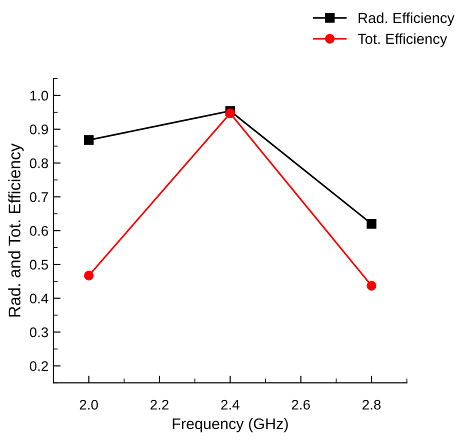 Image resolution: width=465 pixels, height=441 pixels. I want to click on y-tick-label: 0.3, so click(39, 332).